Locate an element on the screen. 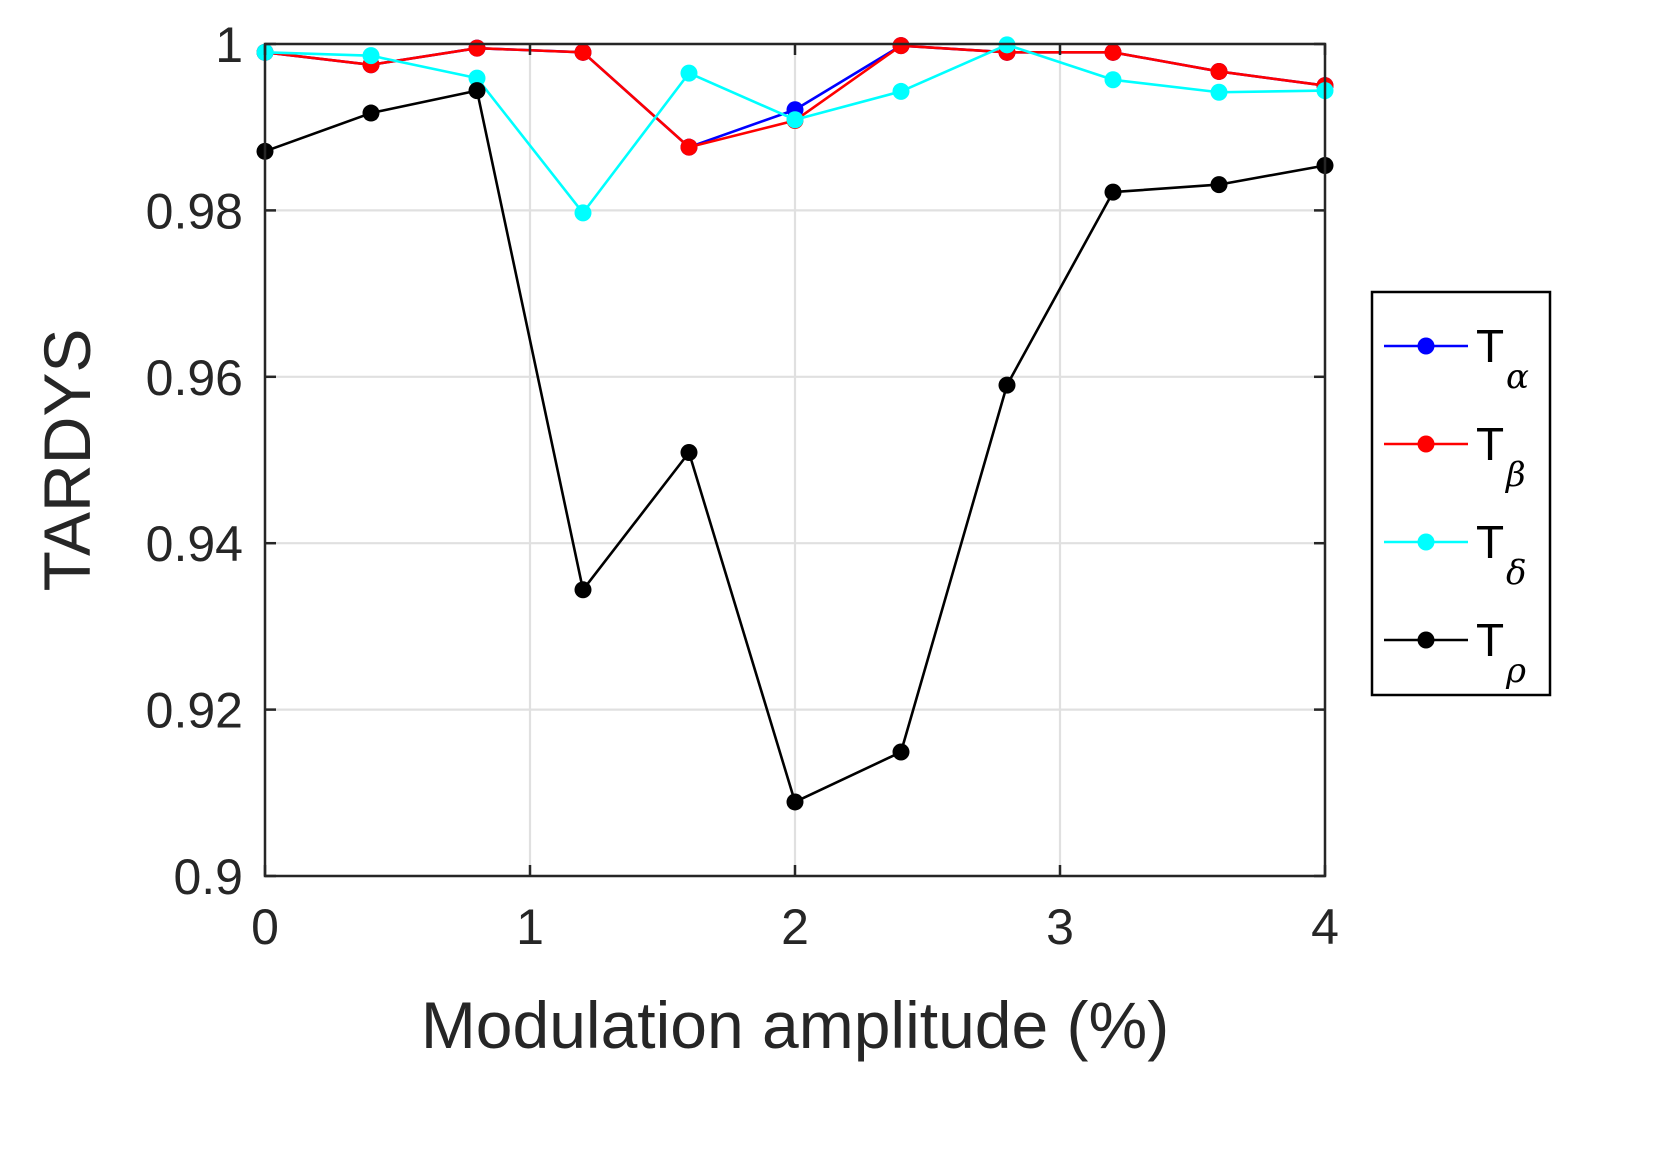 Image resolution: width=1664 pixels, height=1157 pixels. x-tick-label: 4 is located at coordinates (1325, 927).